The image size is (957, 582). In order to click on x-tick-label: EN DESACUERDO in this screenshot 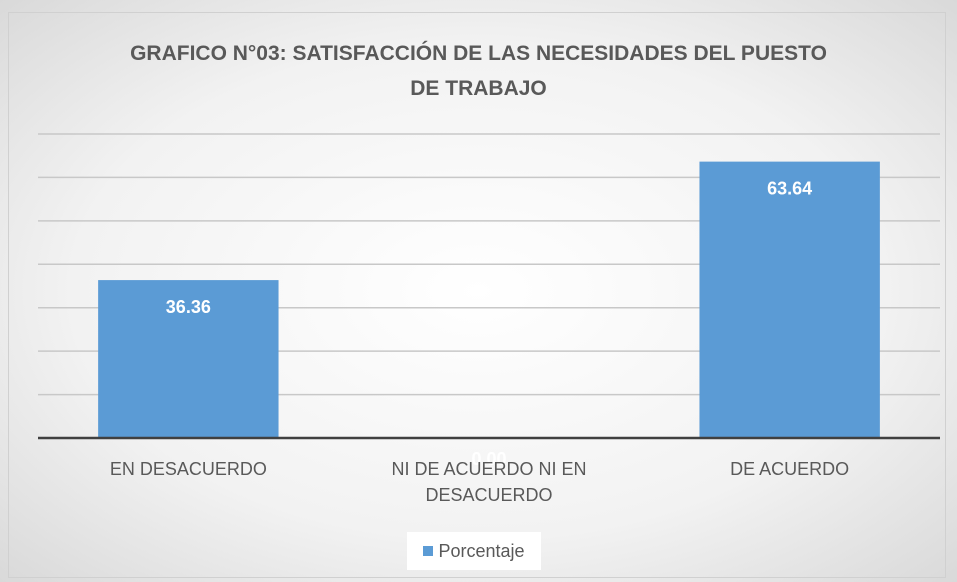, I will do `click(188, 469)`.